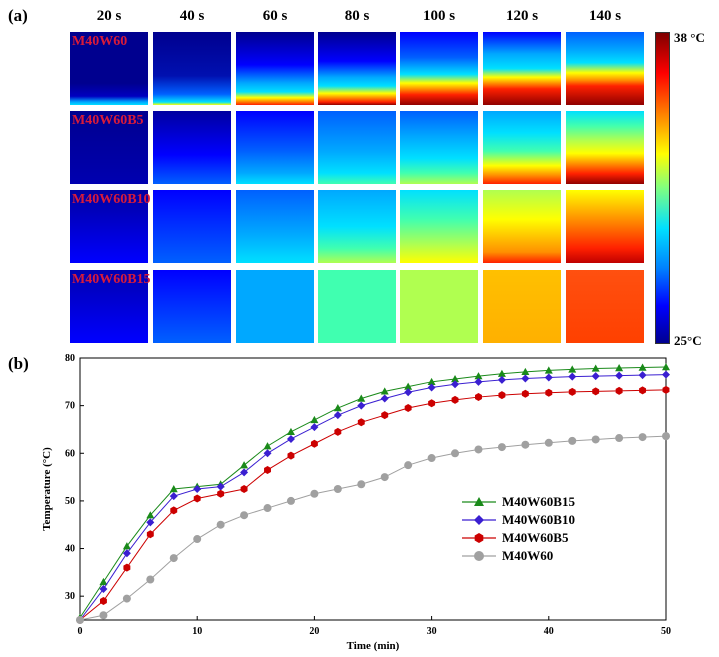 This screenshot has height=657, width=719. What do you see at coordinates (108, 120) in the screenshot?
I see `row-label: M40W60B5` at bounding box center [108, 120].